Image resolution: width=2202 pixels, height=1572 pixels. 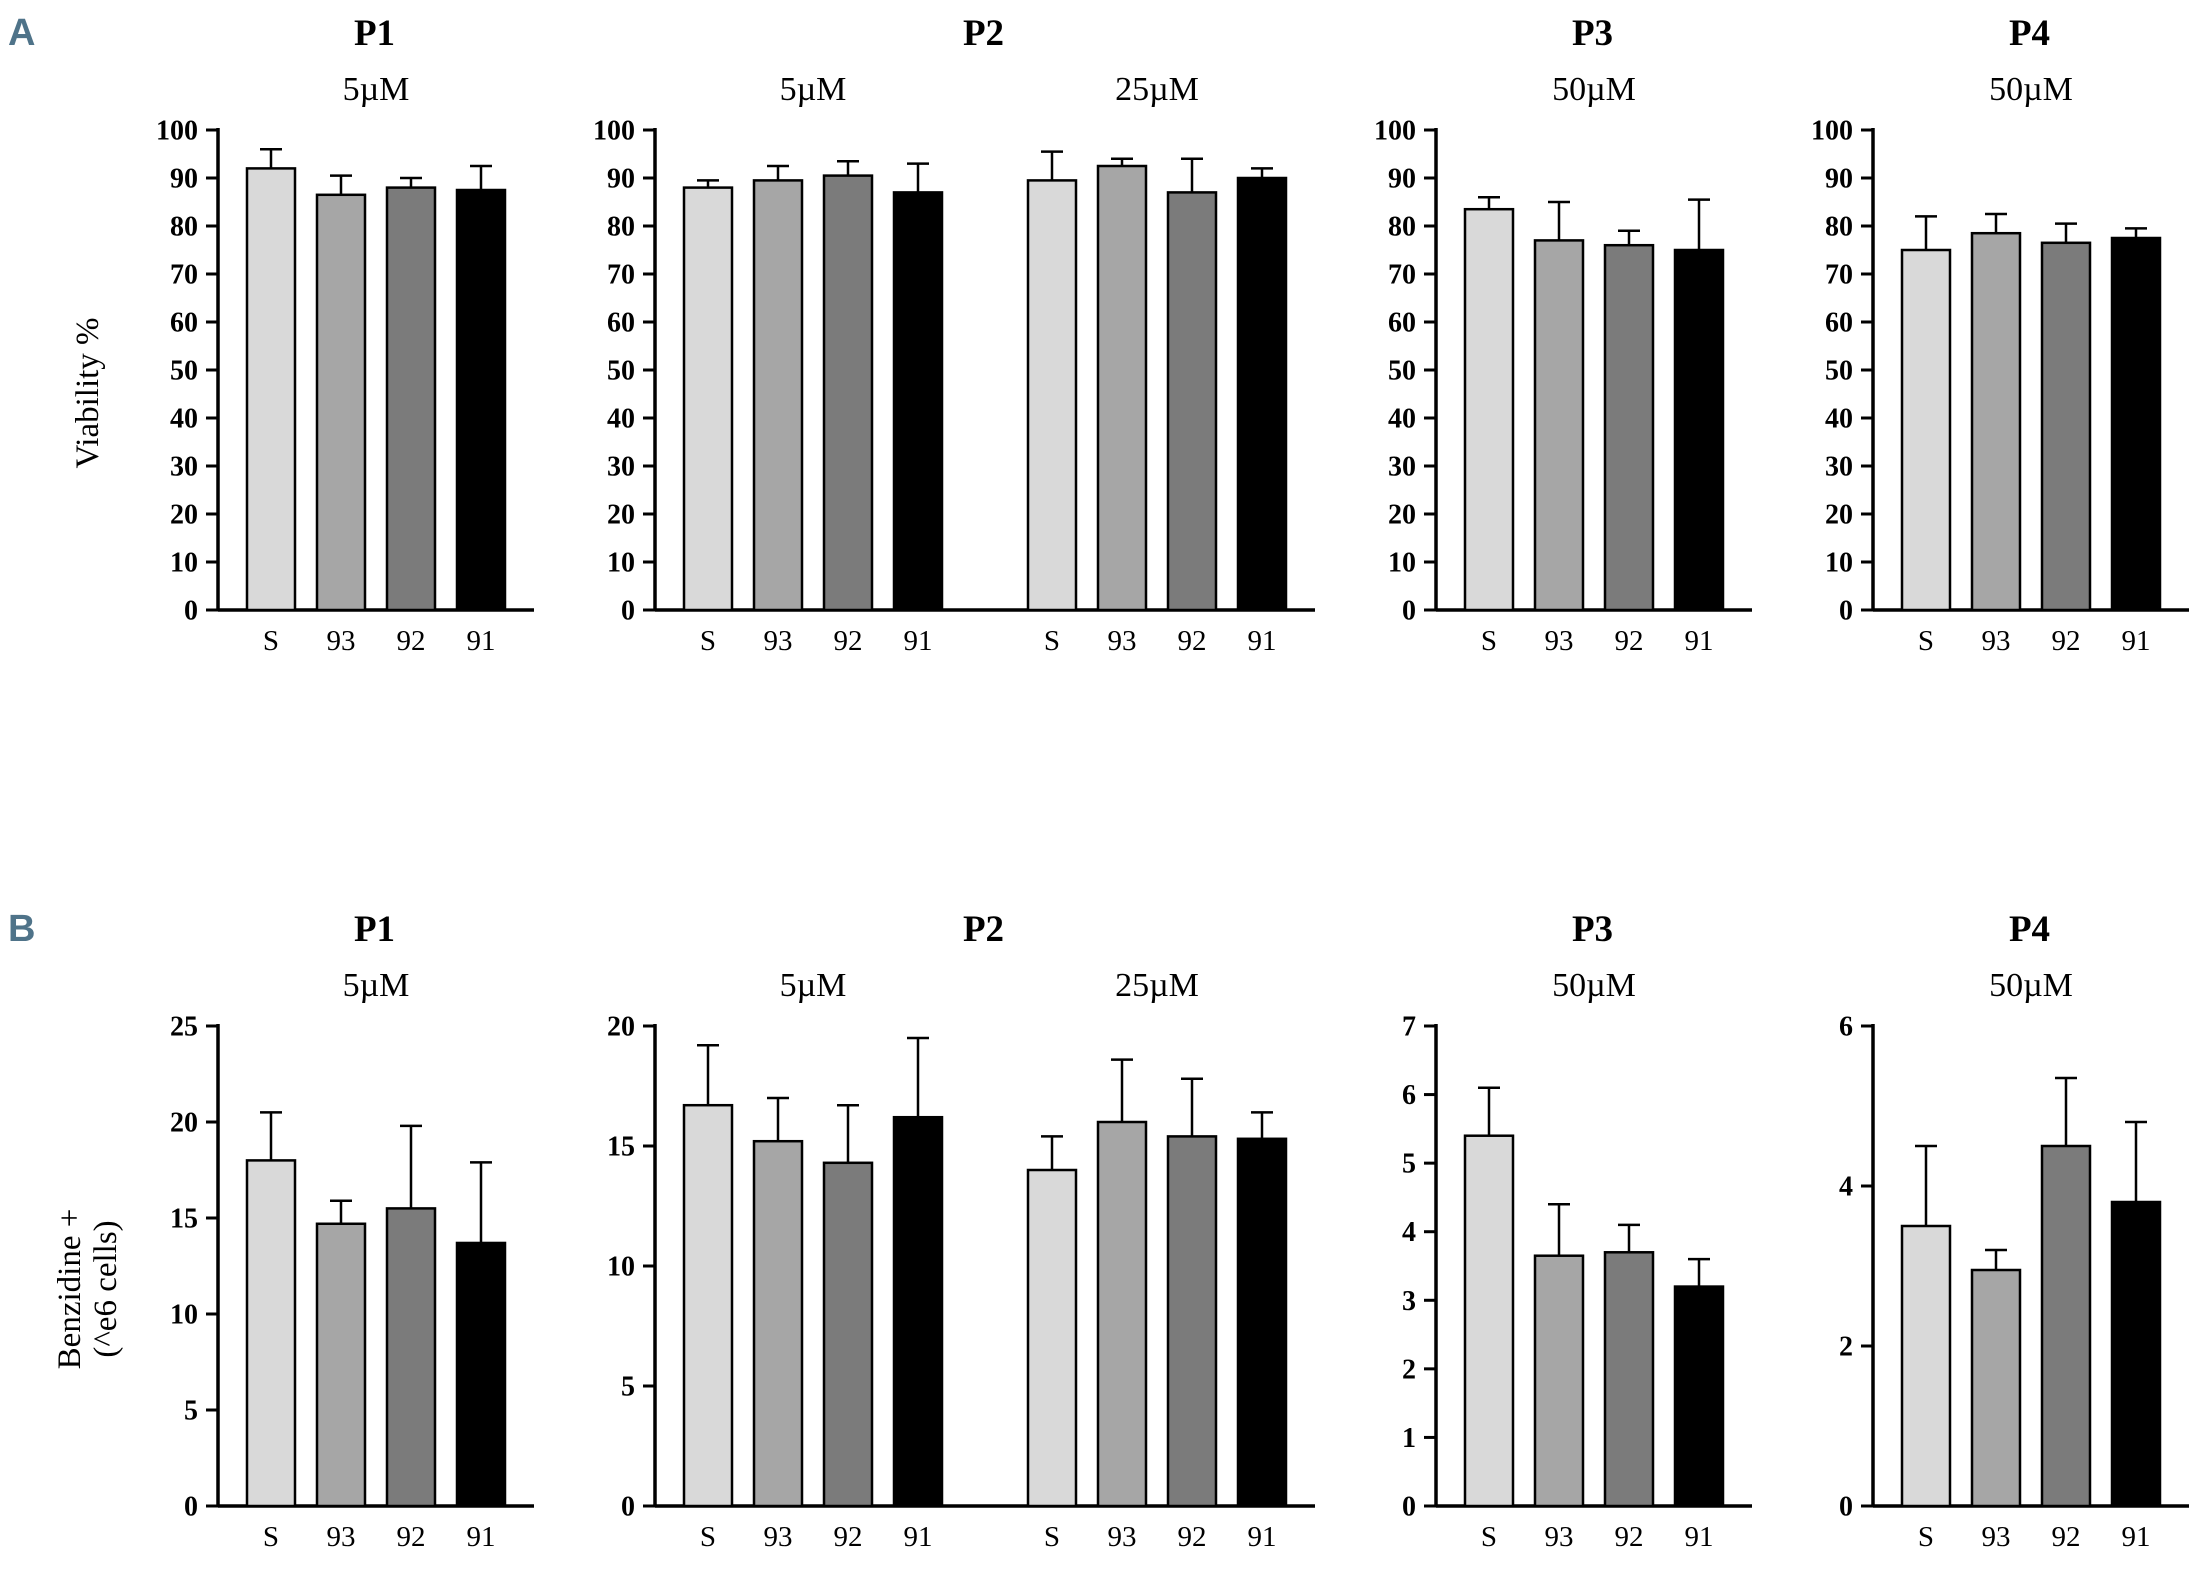 What do you see at coordinates (1409, 1027) in the screenshot?
I see `y-tick-label: 7` at bounding box center [1409, 1027].